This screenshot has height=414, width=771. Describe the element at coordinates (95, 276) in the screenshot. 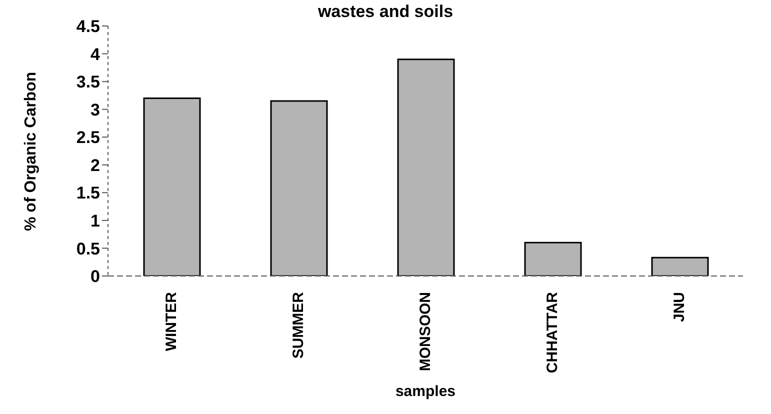

I see `y-tick-label: 0` at that location.